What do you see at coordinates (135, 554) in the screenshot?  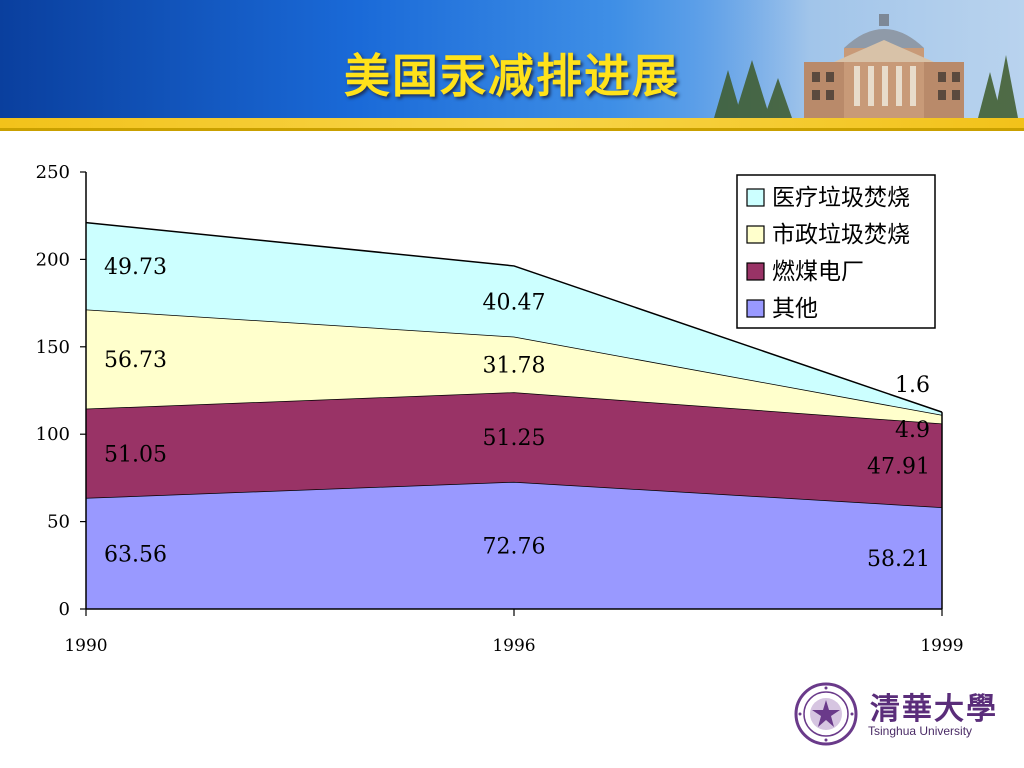 I see `data-label: 63.56` at bounding box center [135, 554].